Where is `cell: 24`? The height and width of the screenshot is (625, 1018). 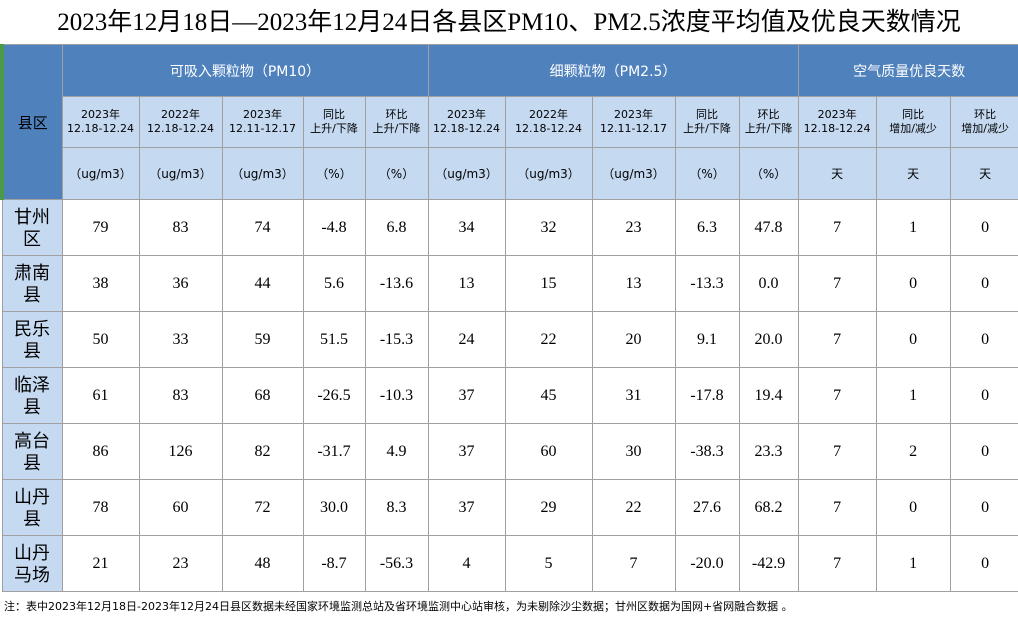
cell: 24 is located at coordinates (466, 339).